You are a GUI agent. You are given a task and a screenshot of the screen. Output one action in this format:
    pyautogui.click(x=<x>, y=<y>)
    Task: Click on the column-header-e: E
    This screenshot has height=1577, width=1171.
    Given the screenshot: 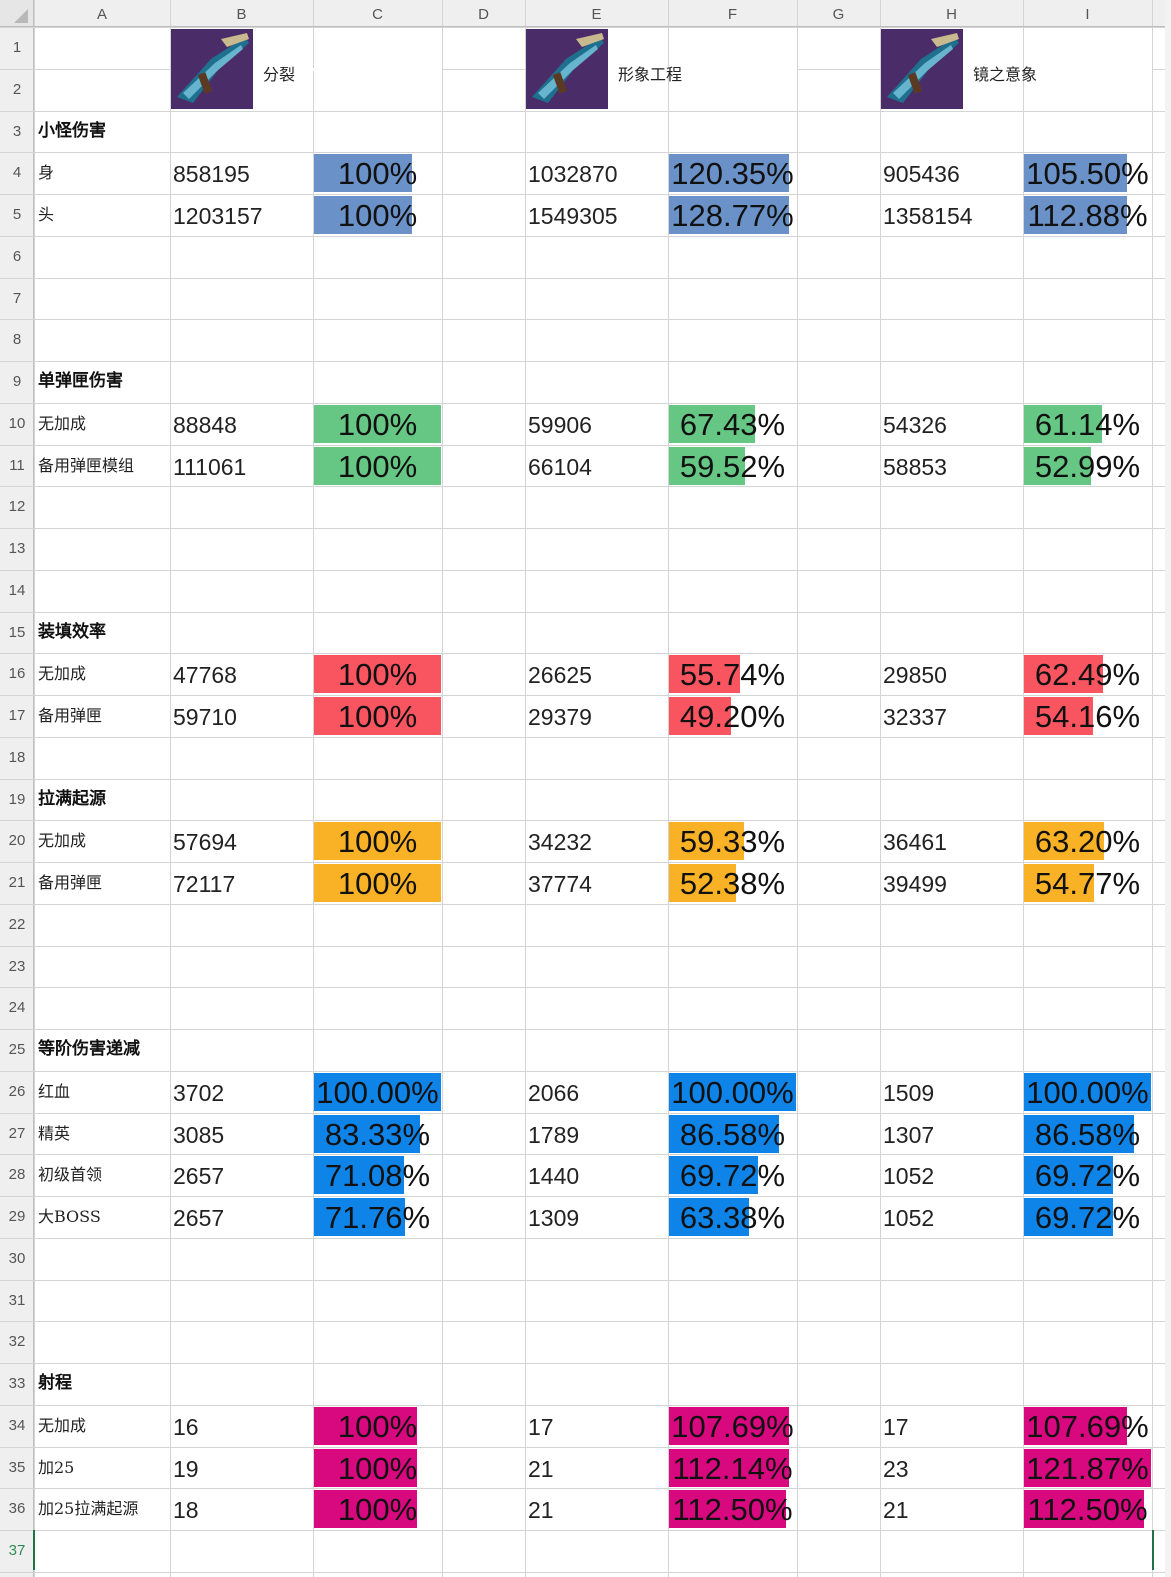 What is the action you would take?
    pyautogui.click(x=596, y=14)
    